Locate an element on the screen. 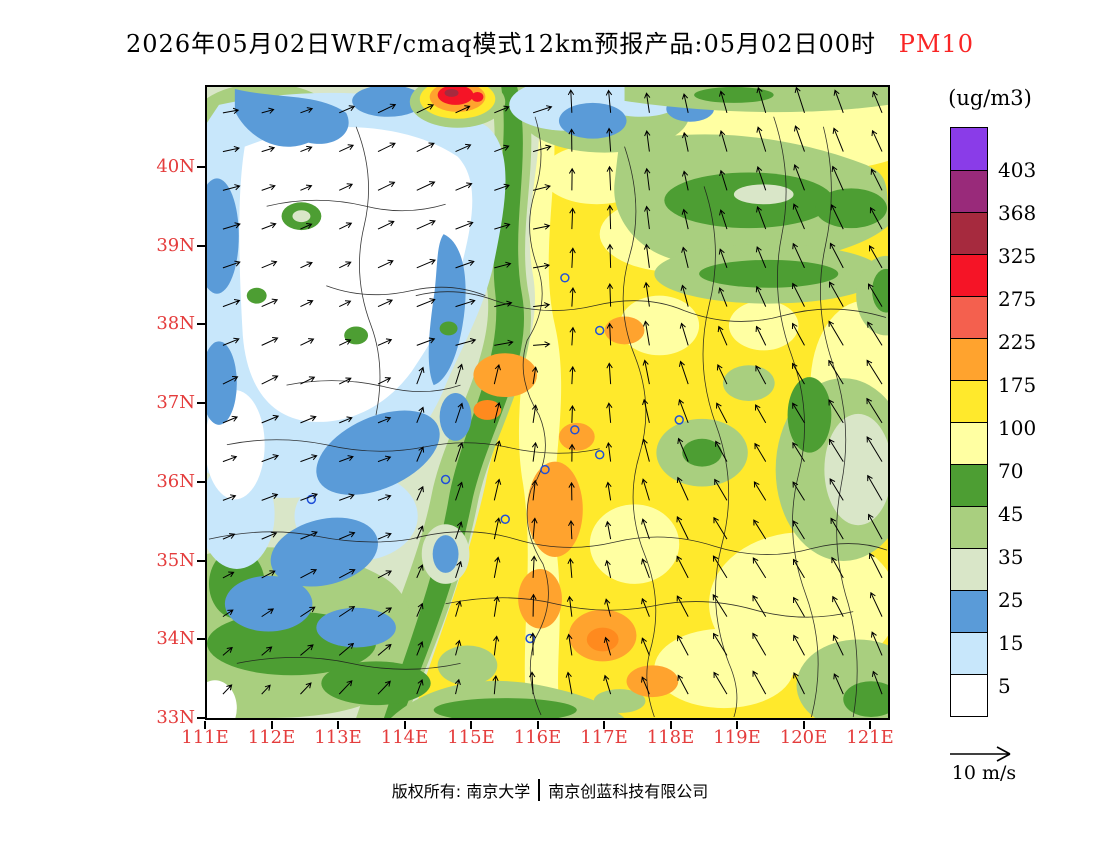 The image size is (1100, 850). copyright-company: 南京创蓝科技有限公司 is located at coordinates (628, 791).